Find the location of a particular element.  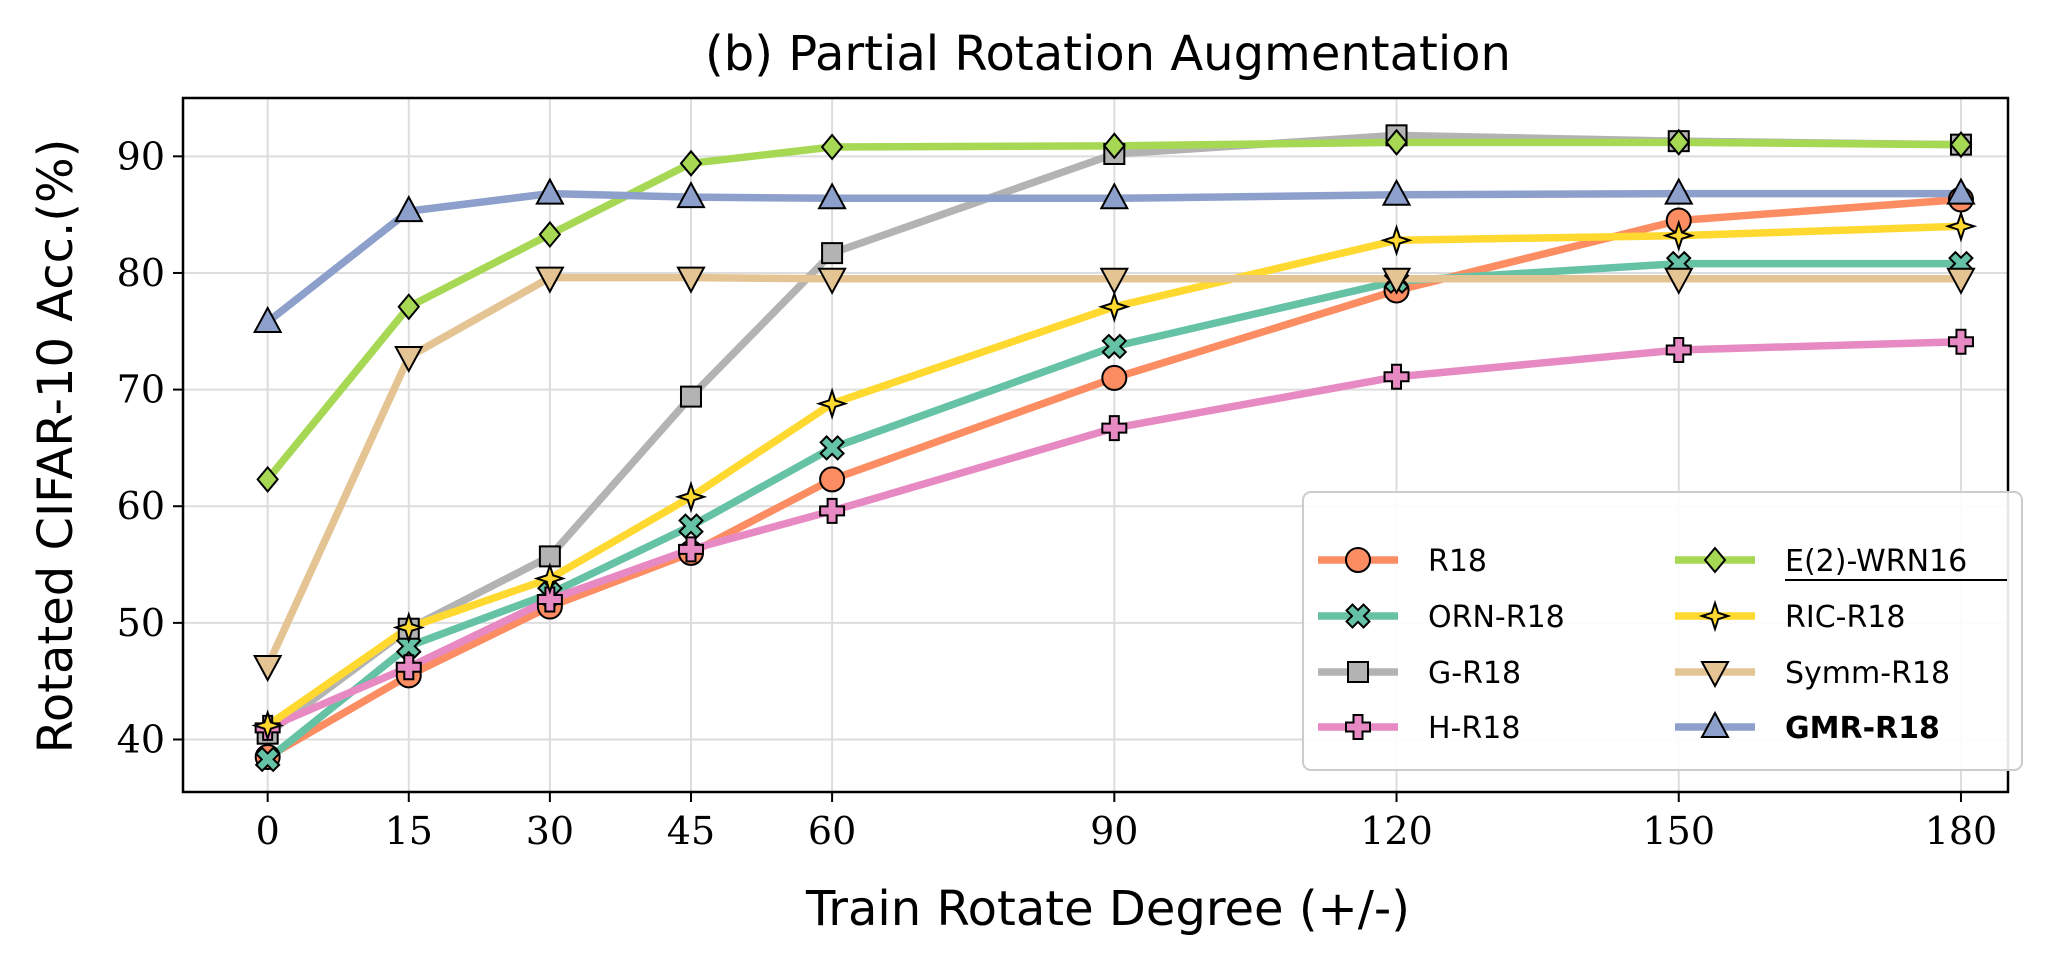

x-tick-label: 30 is located at coordinates (550, 831).